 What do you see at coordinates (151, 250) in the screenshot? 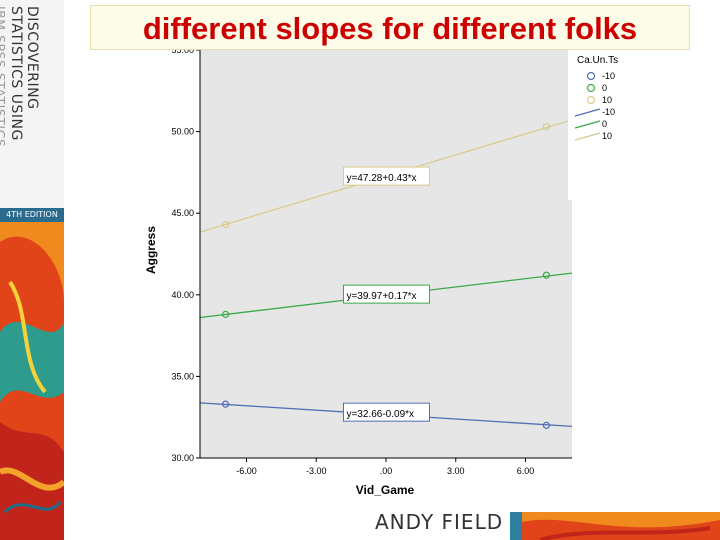
I see `y-axis-label: Aggress` at bounding box center [151, 250].